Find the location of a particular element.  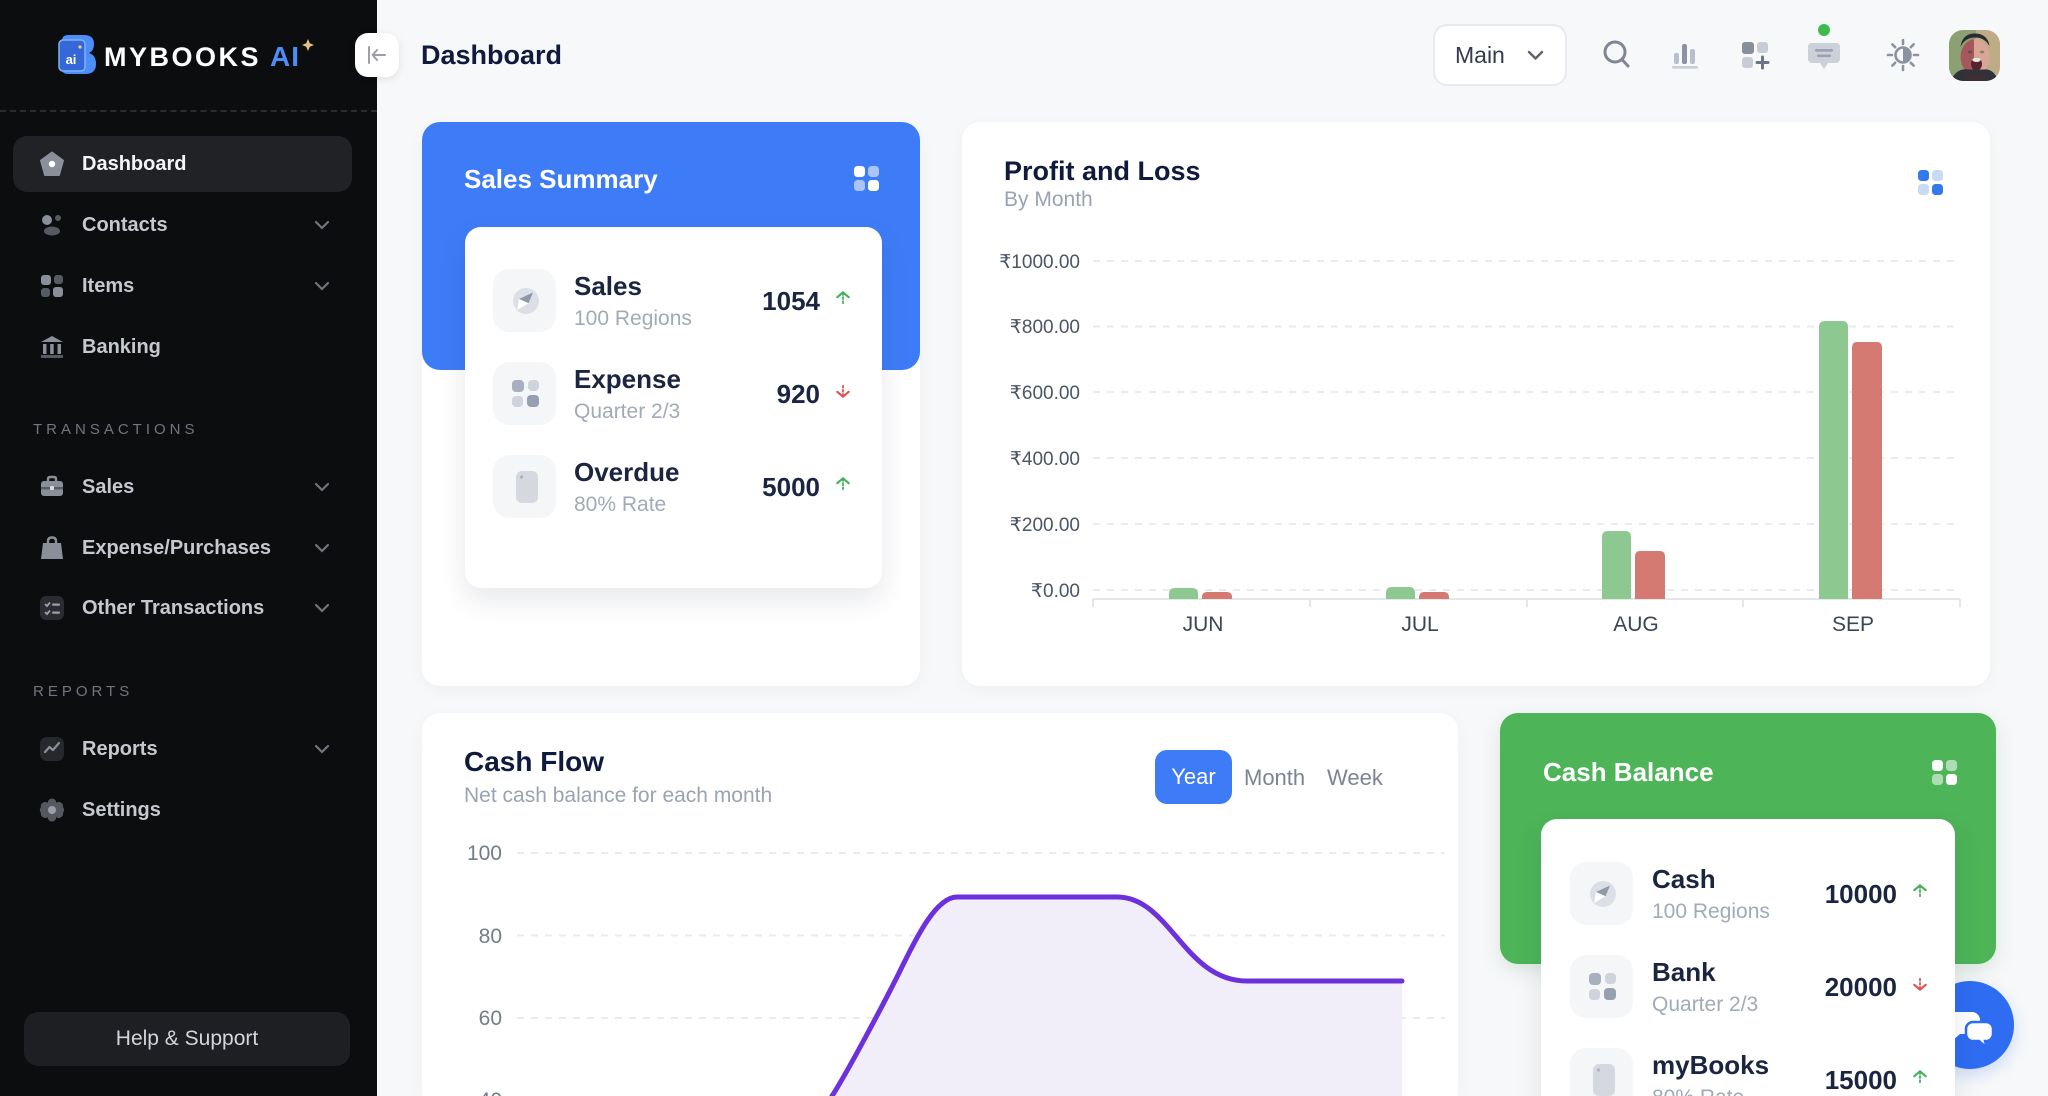

svg-text: ₹0.00 is located at coordinates (1055, 591).